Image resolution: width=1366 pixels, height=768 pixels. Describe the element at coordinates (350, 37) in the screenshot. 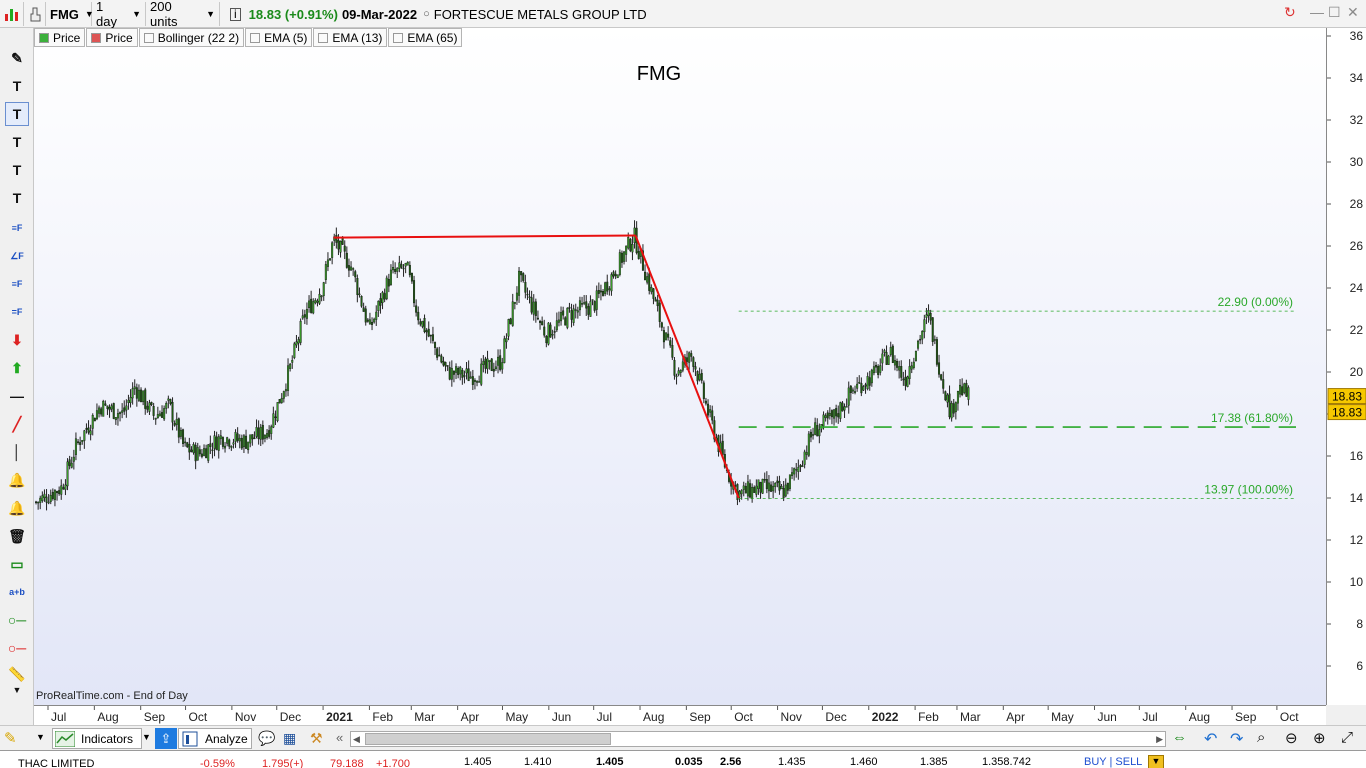

I see `legend-ema-13: EMA (13)` at that location.